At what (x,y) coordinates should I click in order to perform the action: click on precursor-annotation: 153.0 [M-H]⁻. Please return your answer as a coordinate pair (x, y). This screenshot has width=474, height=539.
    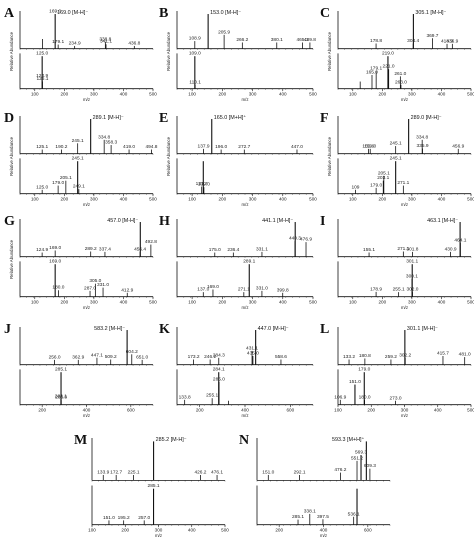
    Looking at the image, I should click on (225, 13).